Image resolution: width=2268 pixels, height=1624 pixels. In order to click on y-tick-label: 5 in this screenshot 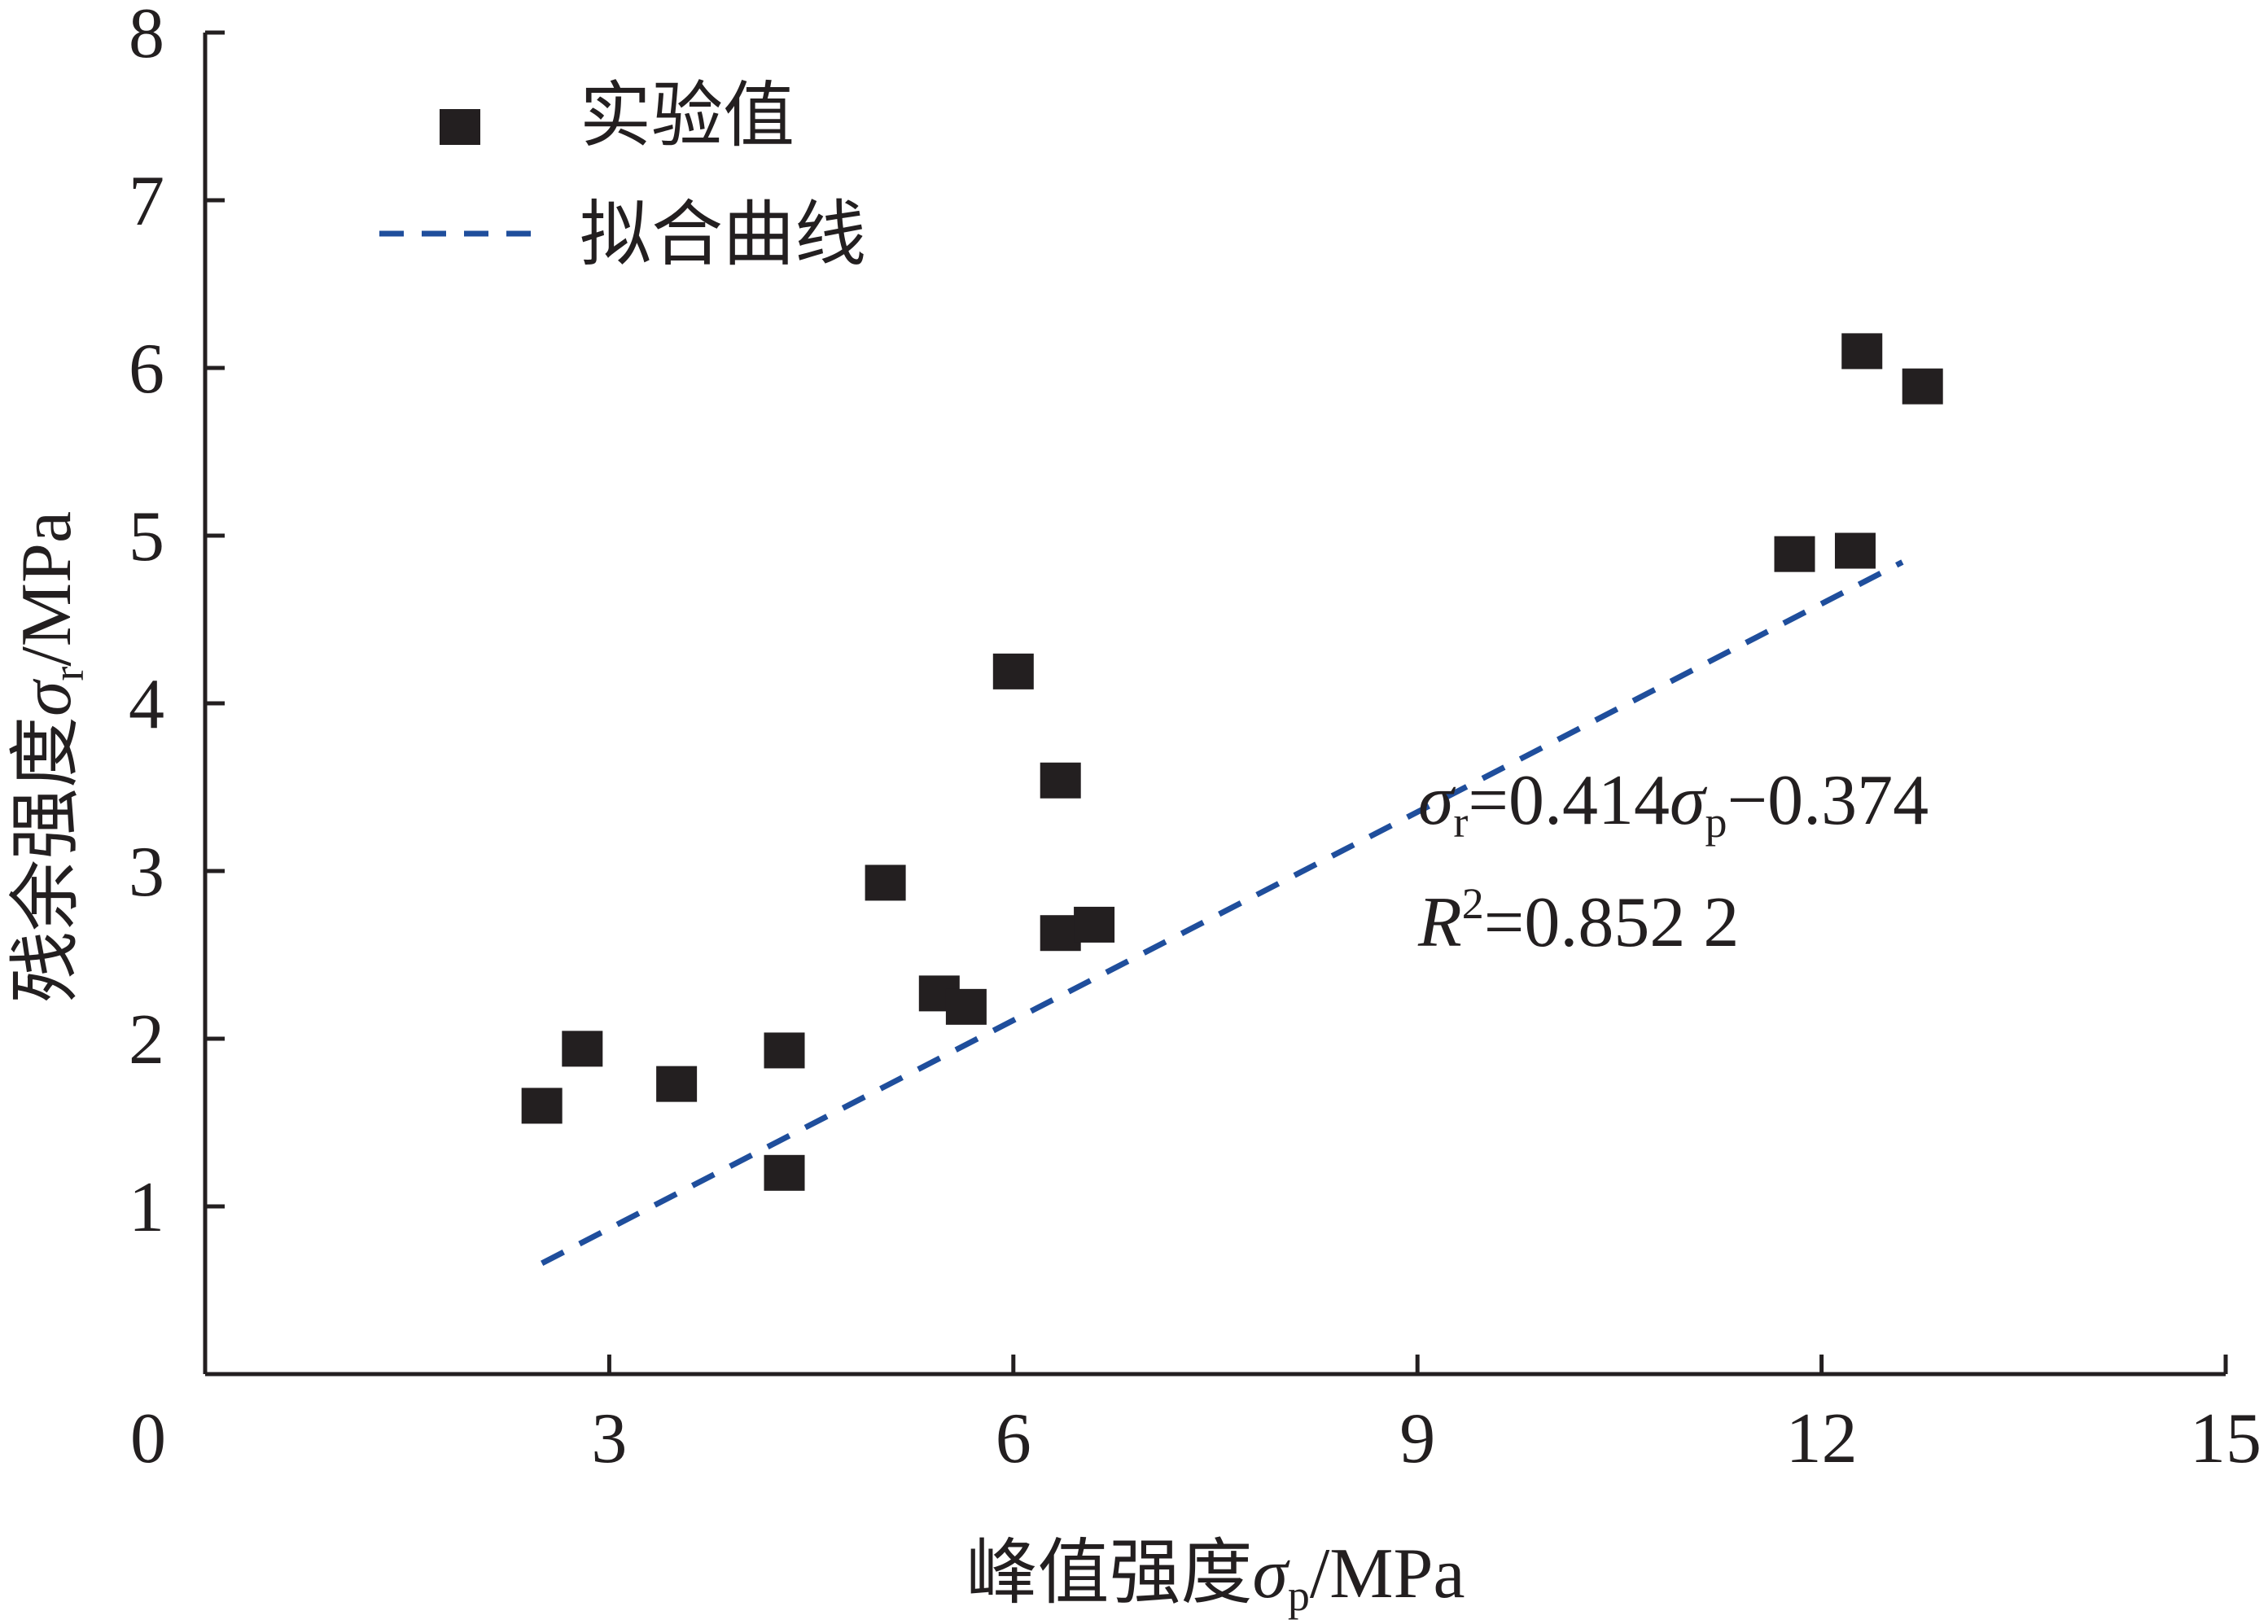, I will do `click(146, 536)`.